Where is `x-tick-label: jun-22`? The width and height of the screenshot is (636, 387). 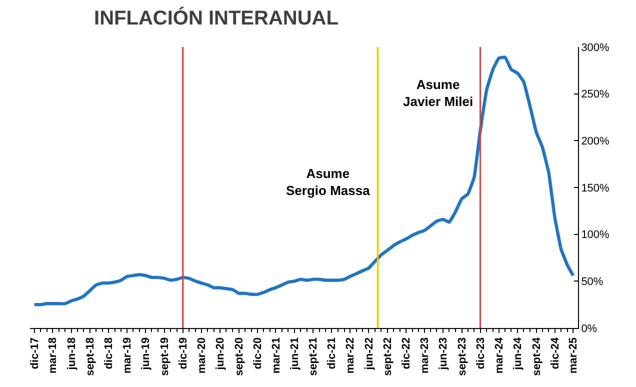
x-tick-label: jun-22 is located at coordinates (369, 354).